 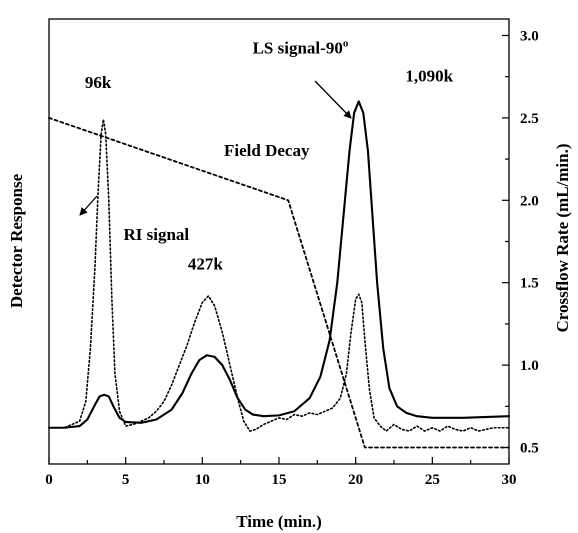 What do you see at coordinates (529, 119) in the screenshot?
I see `y-tick-label: 2.5` at bounding box center [529, 119].